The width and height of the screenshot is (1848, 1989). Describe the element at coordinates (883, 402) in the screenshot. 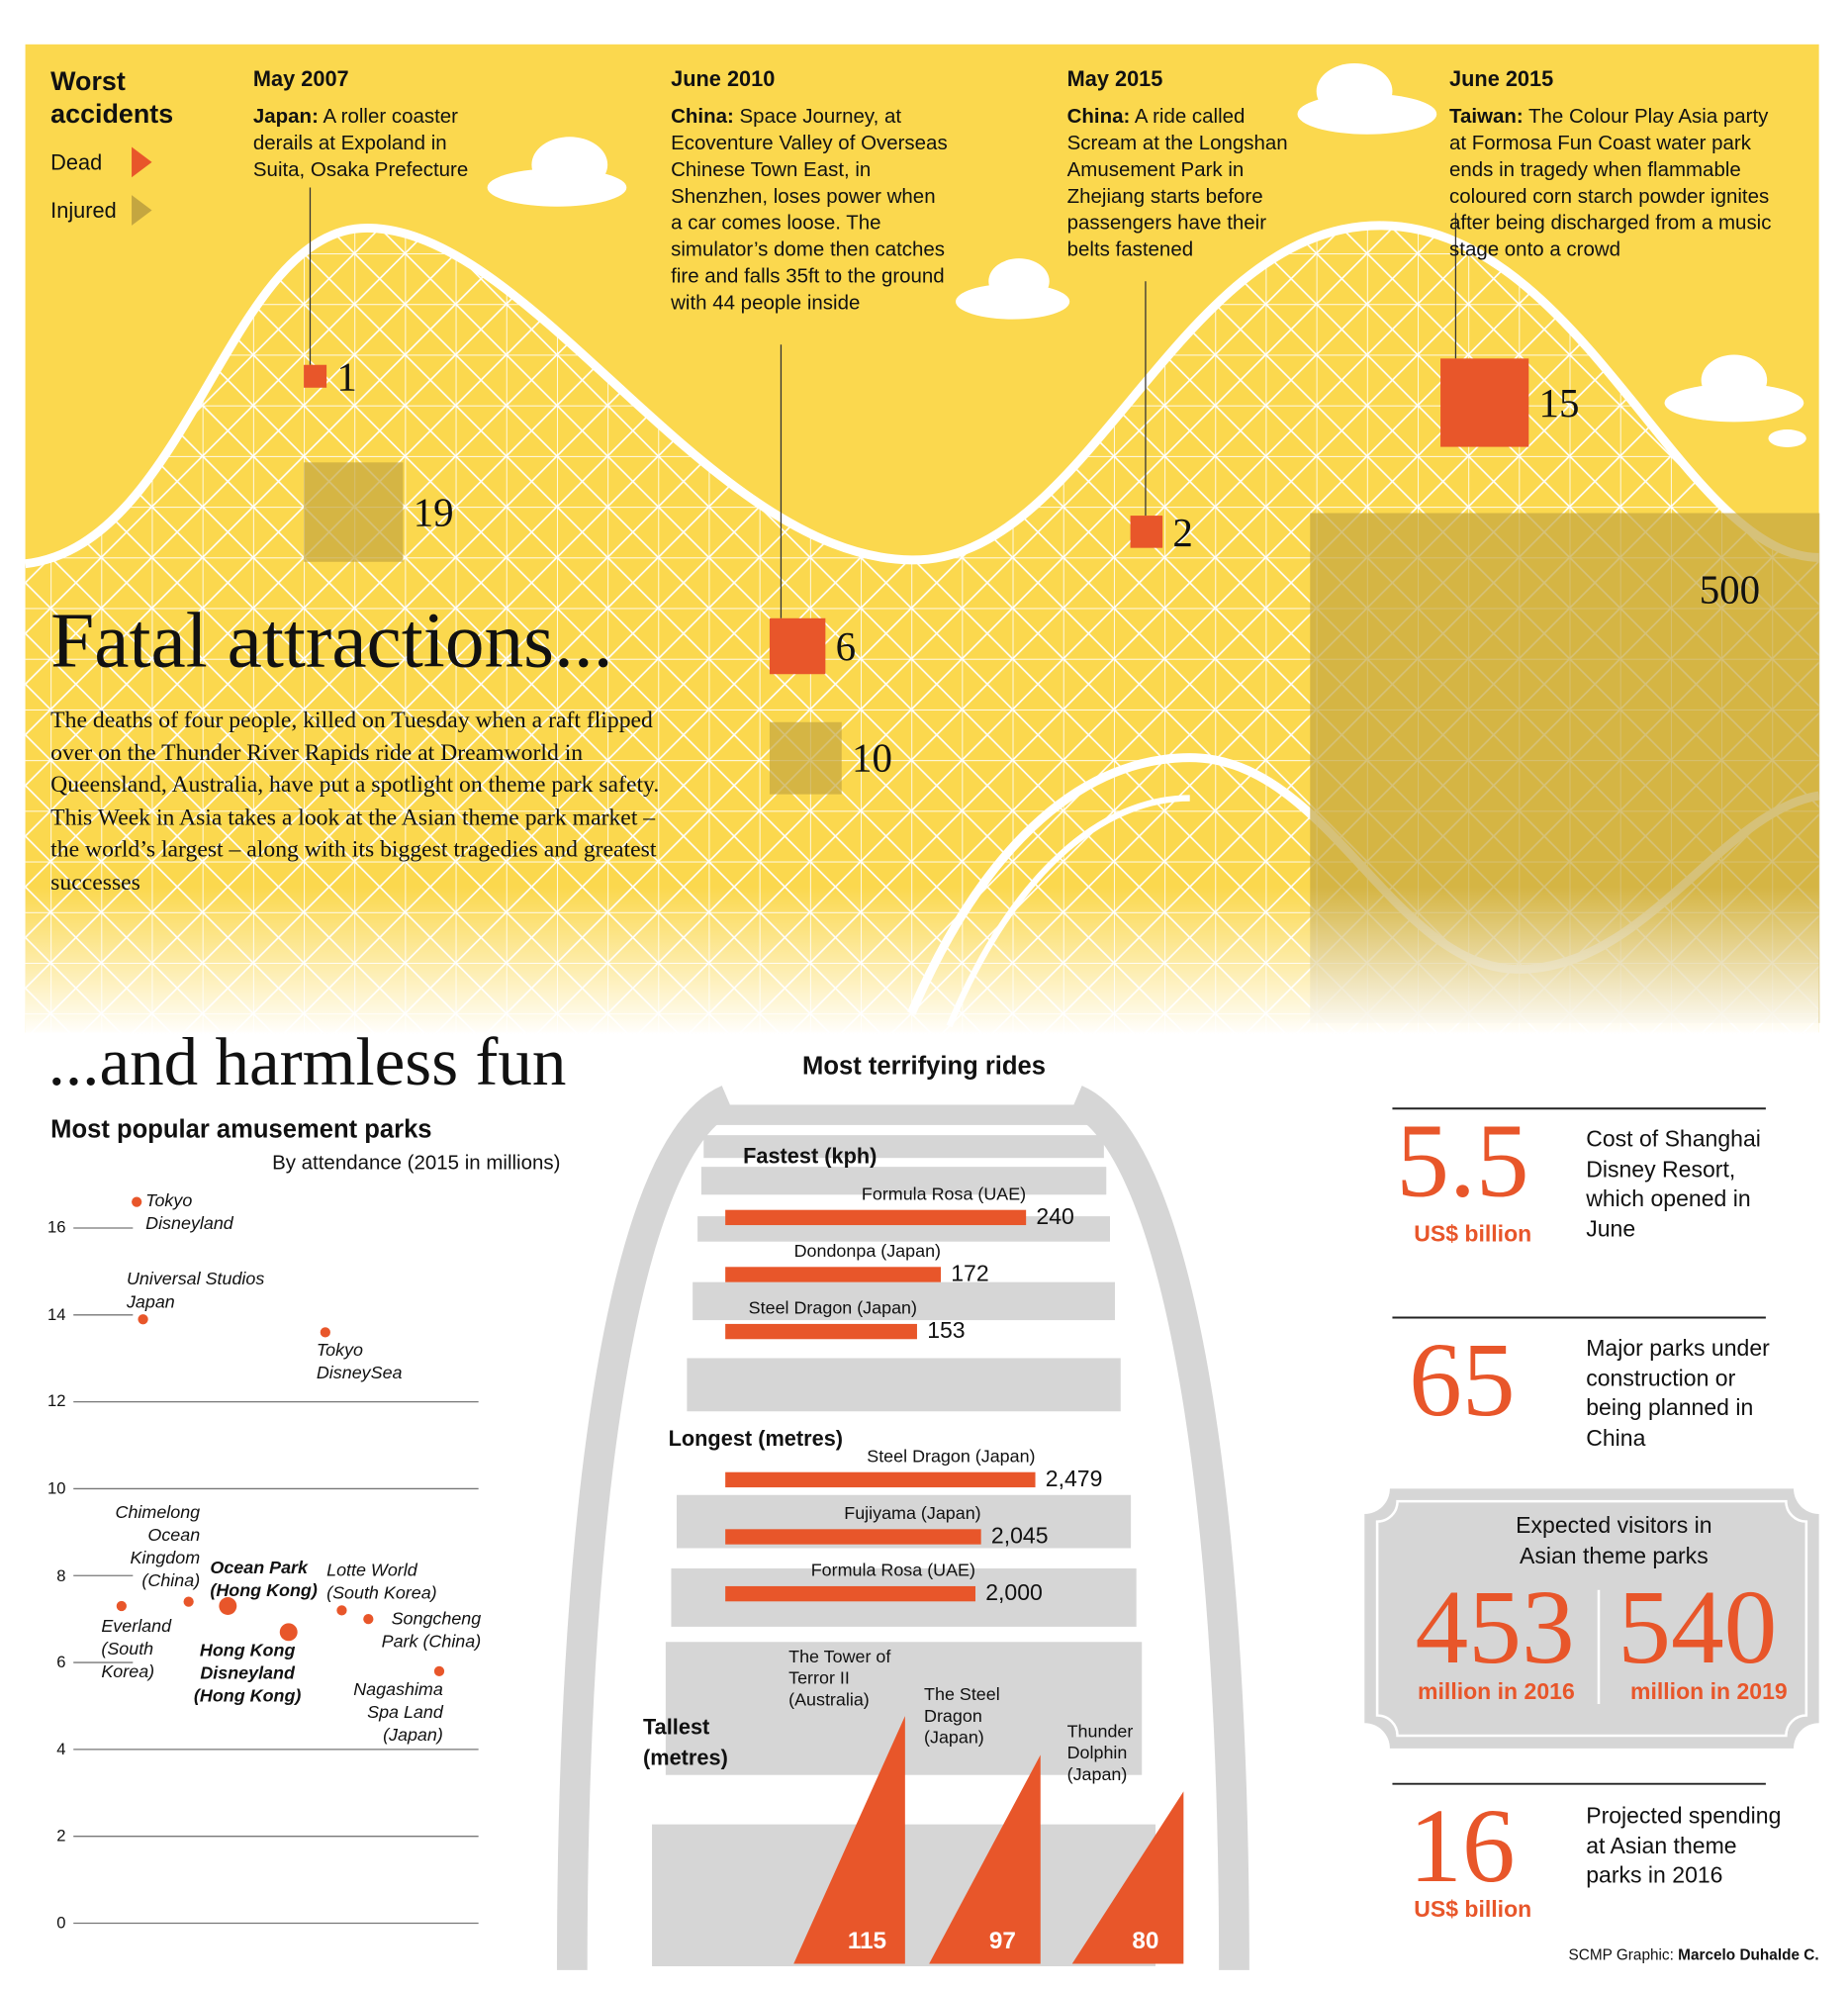

I see `leader-lines` at that location.